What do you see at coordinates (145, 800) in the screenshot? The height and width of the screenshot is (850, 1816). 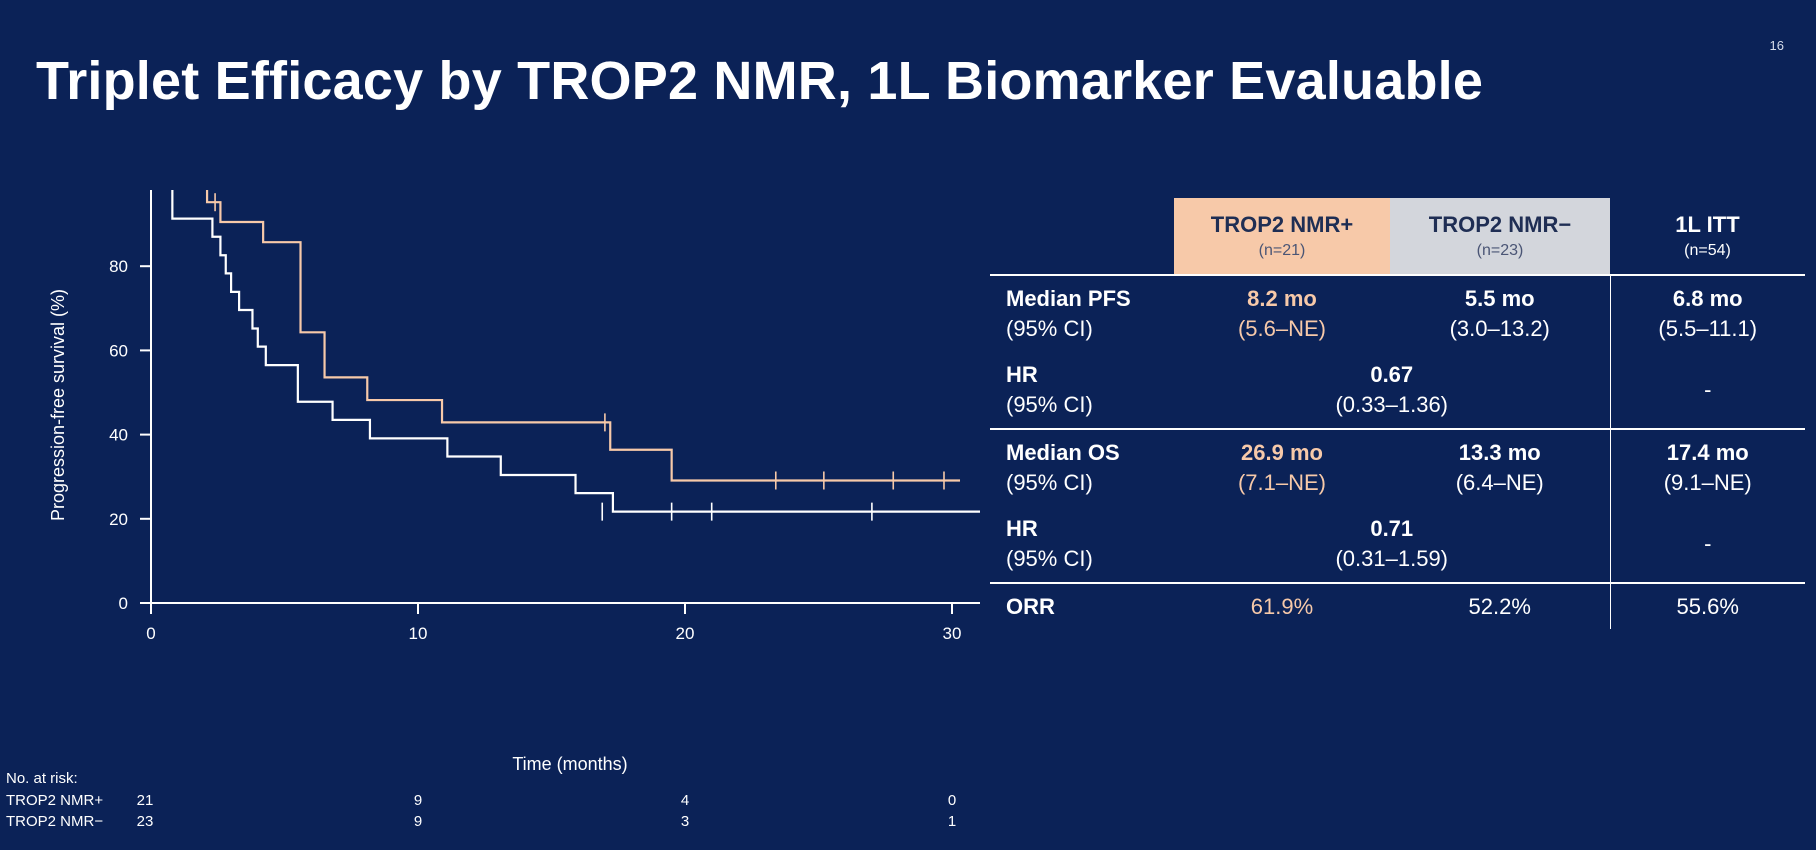 I see `risk-value: 21` at bounding box center [145, 800].